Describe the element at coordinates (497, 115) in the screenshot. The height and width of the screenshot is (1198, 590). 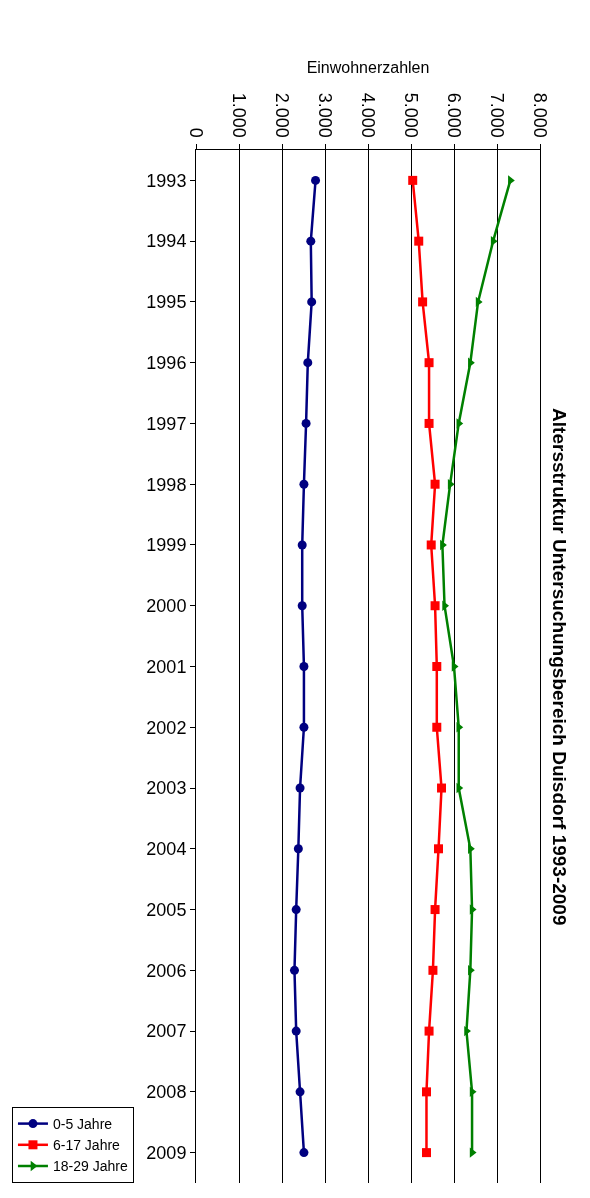
I see `x-tick-label: 7.000` at that location.